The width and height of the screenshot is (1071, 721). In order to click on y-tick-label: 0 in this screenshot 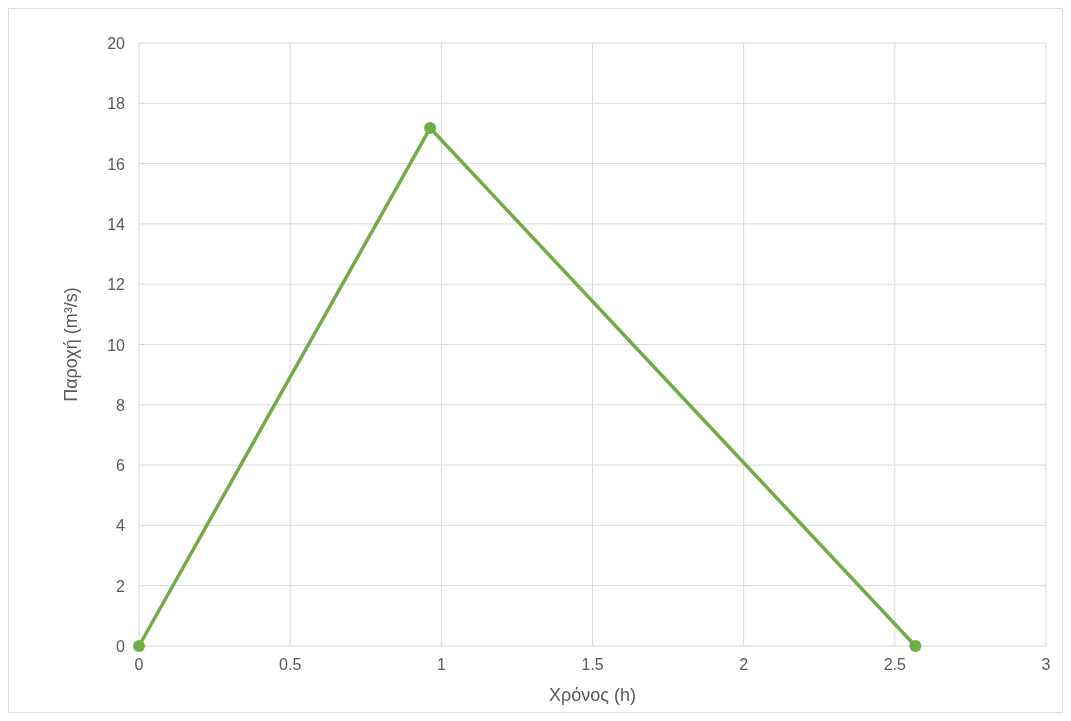, I will do `click(121, 646)`.